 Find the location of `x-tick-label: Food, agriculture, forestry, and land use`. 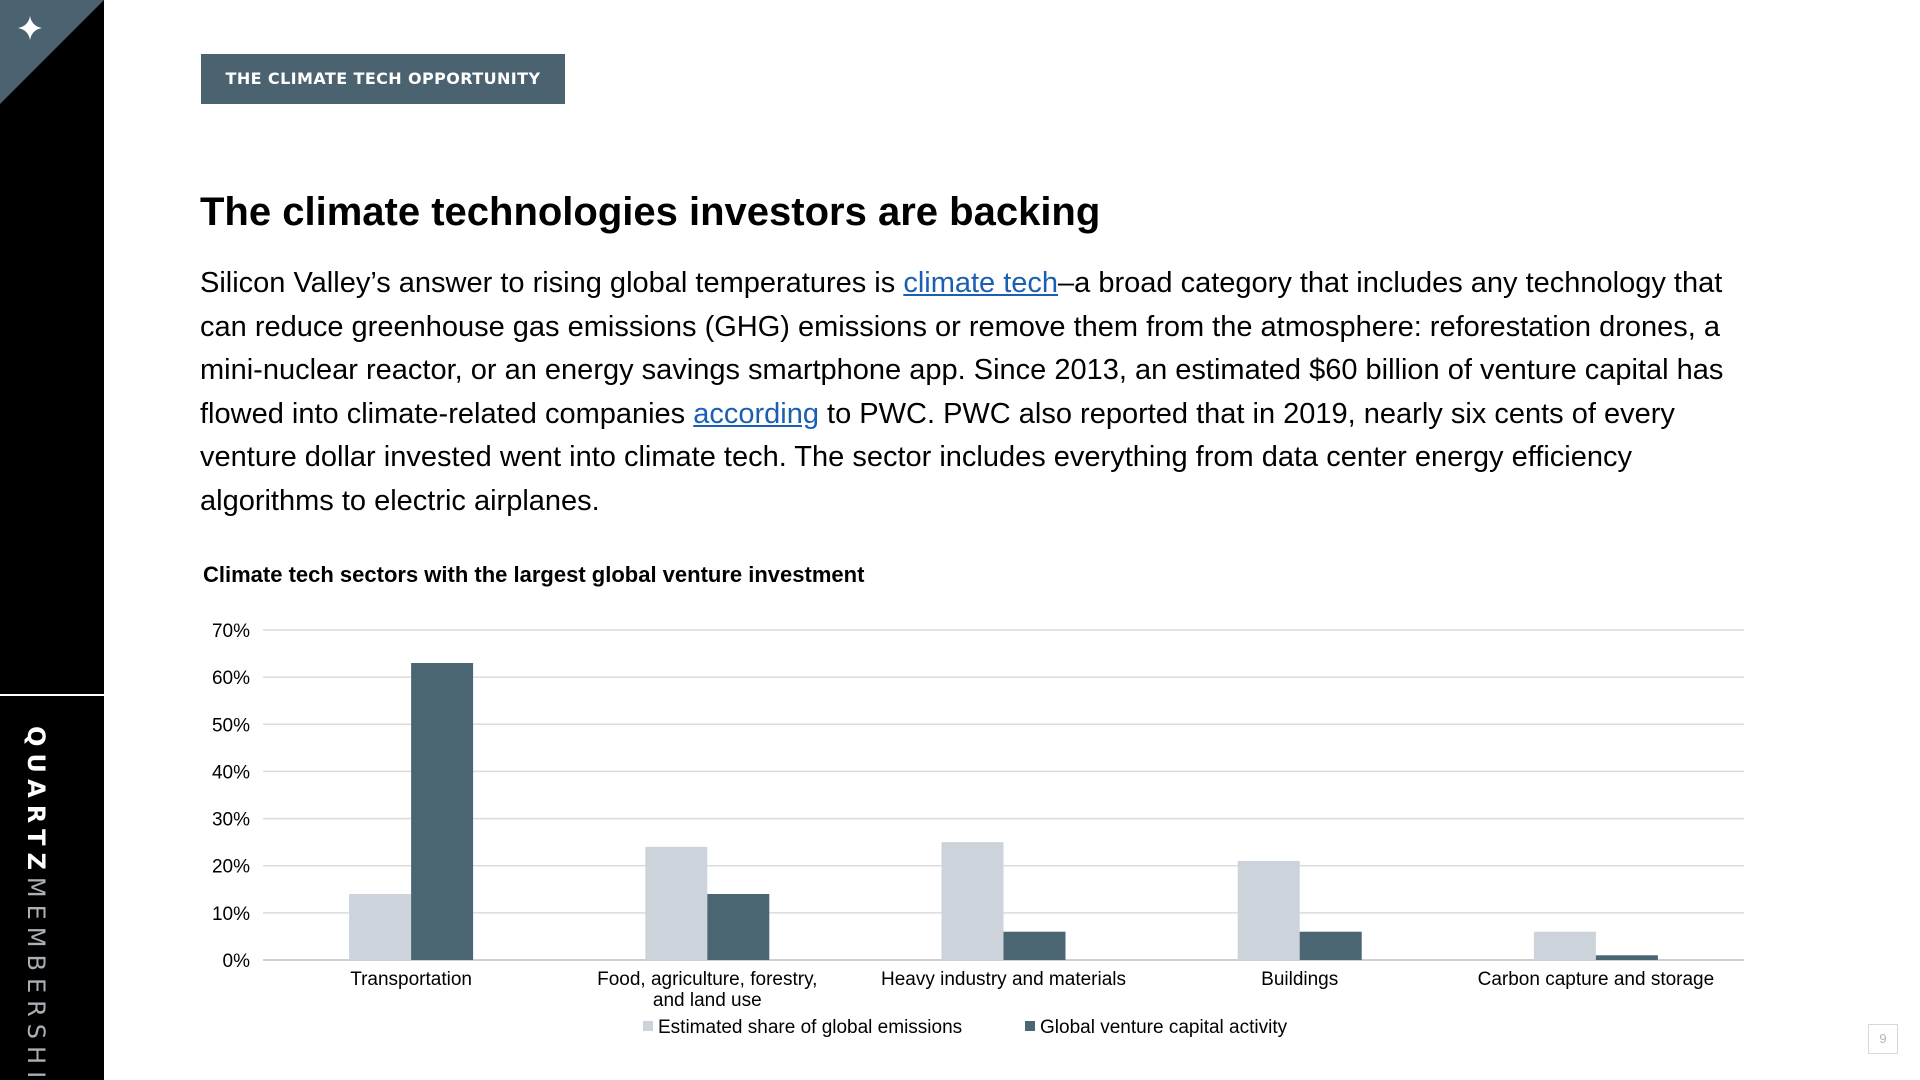

x-tick-label: Food, agriculture, forestry, and land use is located at coordinates (707, 990).